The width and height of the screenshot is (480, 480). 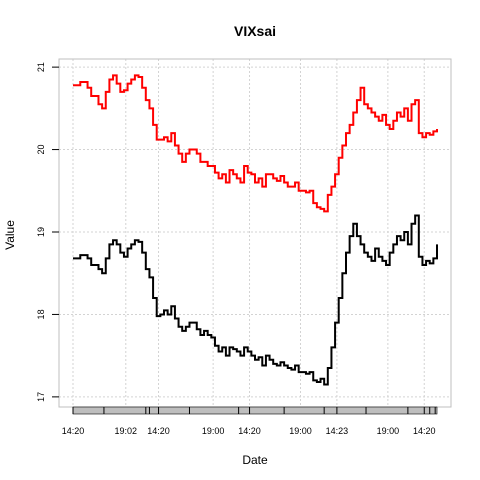 I want to click on y-tick-label: 20, so click(x=41, y=150).